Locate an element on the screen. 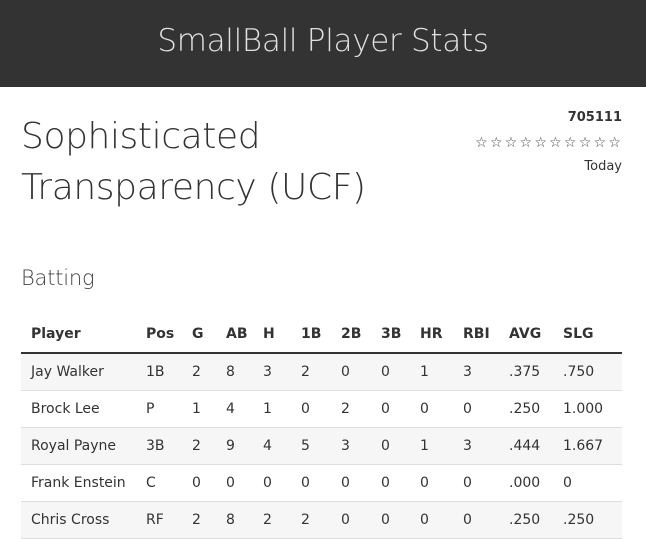 Image resolution: width=646 pixels, height=539 pixels. table-row: Royal Payne 3B 2 9 4 5 3 0 1 3.444 1.667 is located at coordinates (321, 446).